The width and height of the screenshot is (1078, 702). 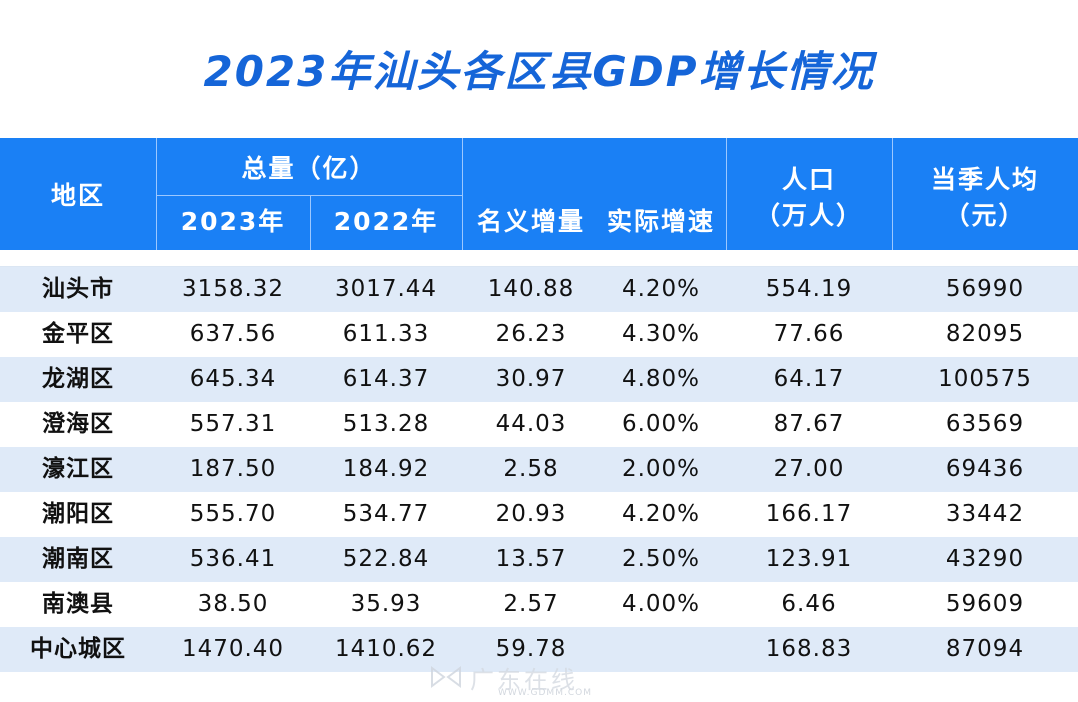 What do you see at coordinates (531, 379) in the screenshot?
I see `cell-nominal-increase: 30.97` at bounding box center [531, 379].